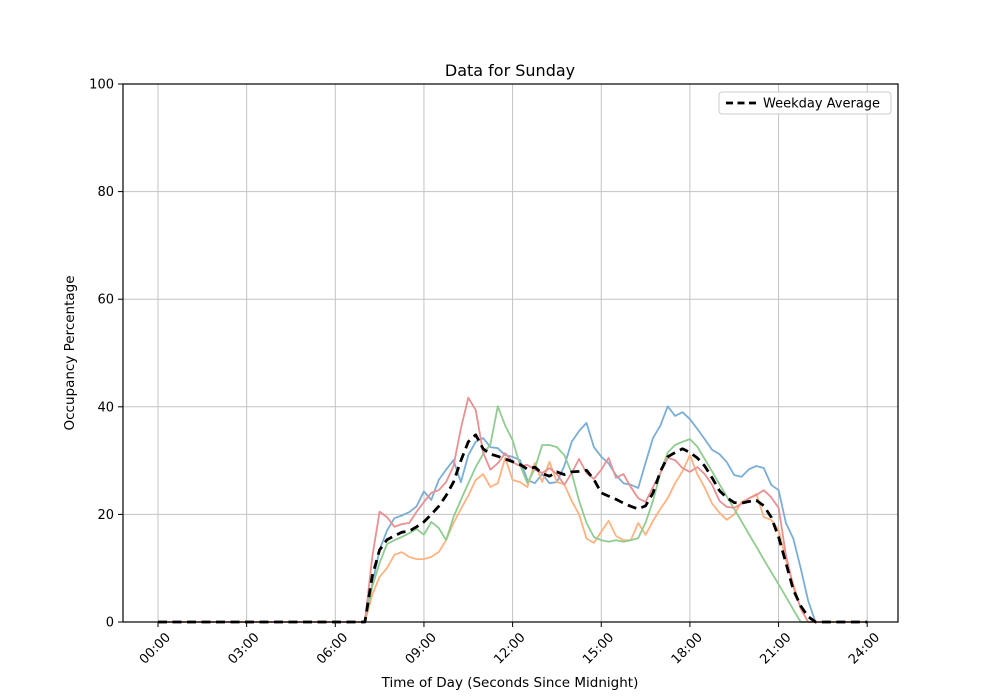 The height and width of the screenshot is (700, 1000). What do you see at coordinates (421, 648) in the screenshot?
I see `x-tick-label-09:00: 09:00` at bounding box center [421, 648].